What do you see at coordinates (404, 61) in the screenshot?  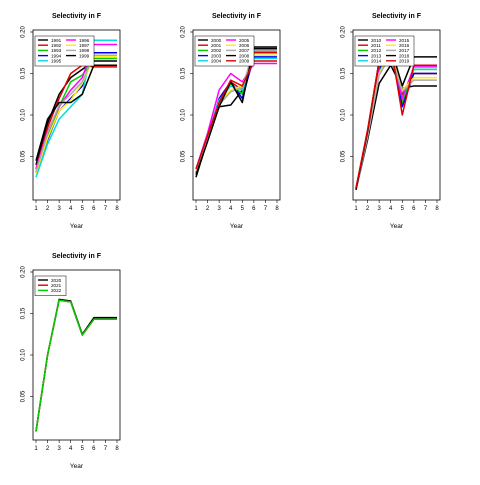 I see `legend-label: 2019` at bounding box center [404, 61].